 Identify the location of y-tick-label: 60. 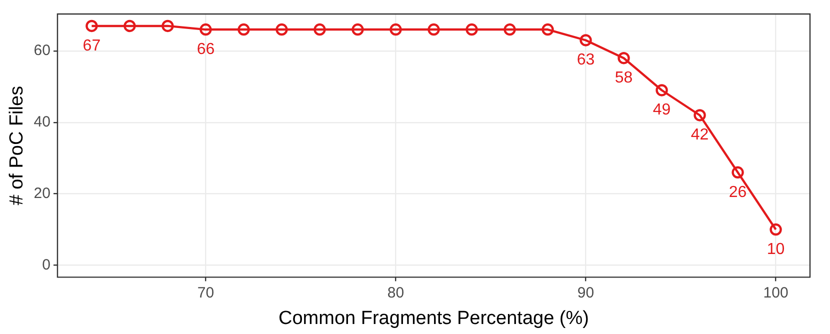
(42, 51).